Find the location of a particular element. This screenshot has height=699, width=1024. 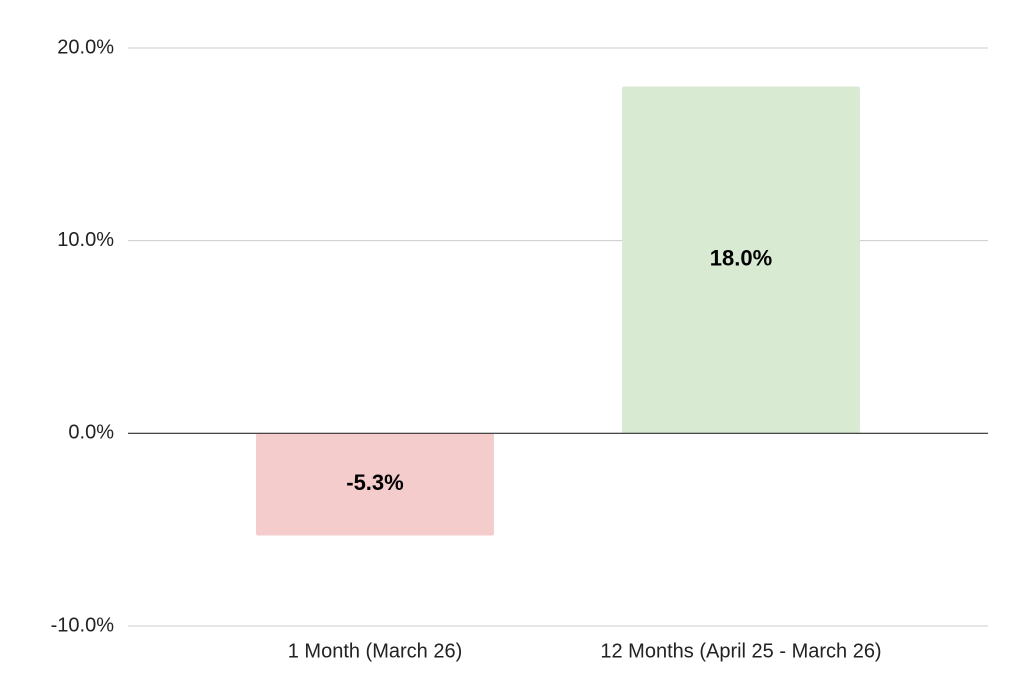

y-tick-label: 20.0% is located at coordinates (85, 47).